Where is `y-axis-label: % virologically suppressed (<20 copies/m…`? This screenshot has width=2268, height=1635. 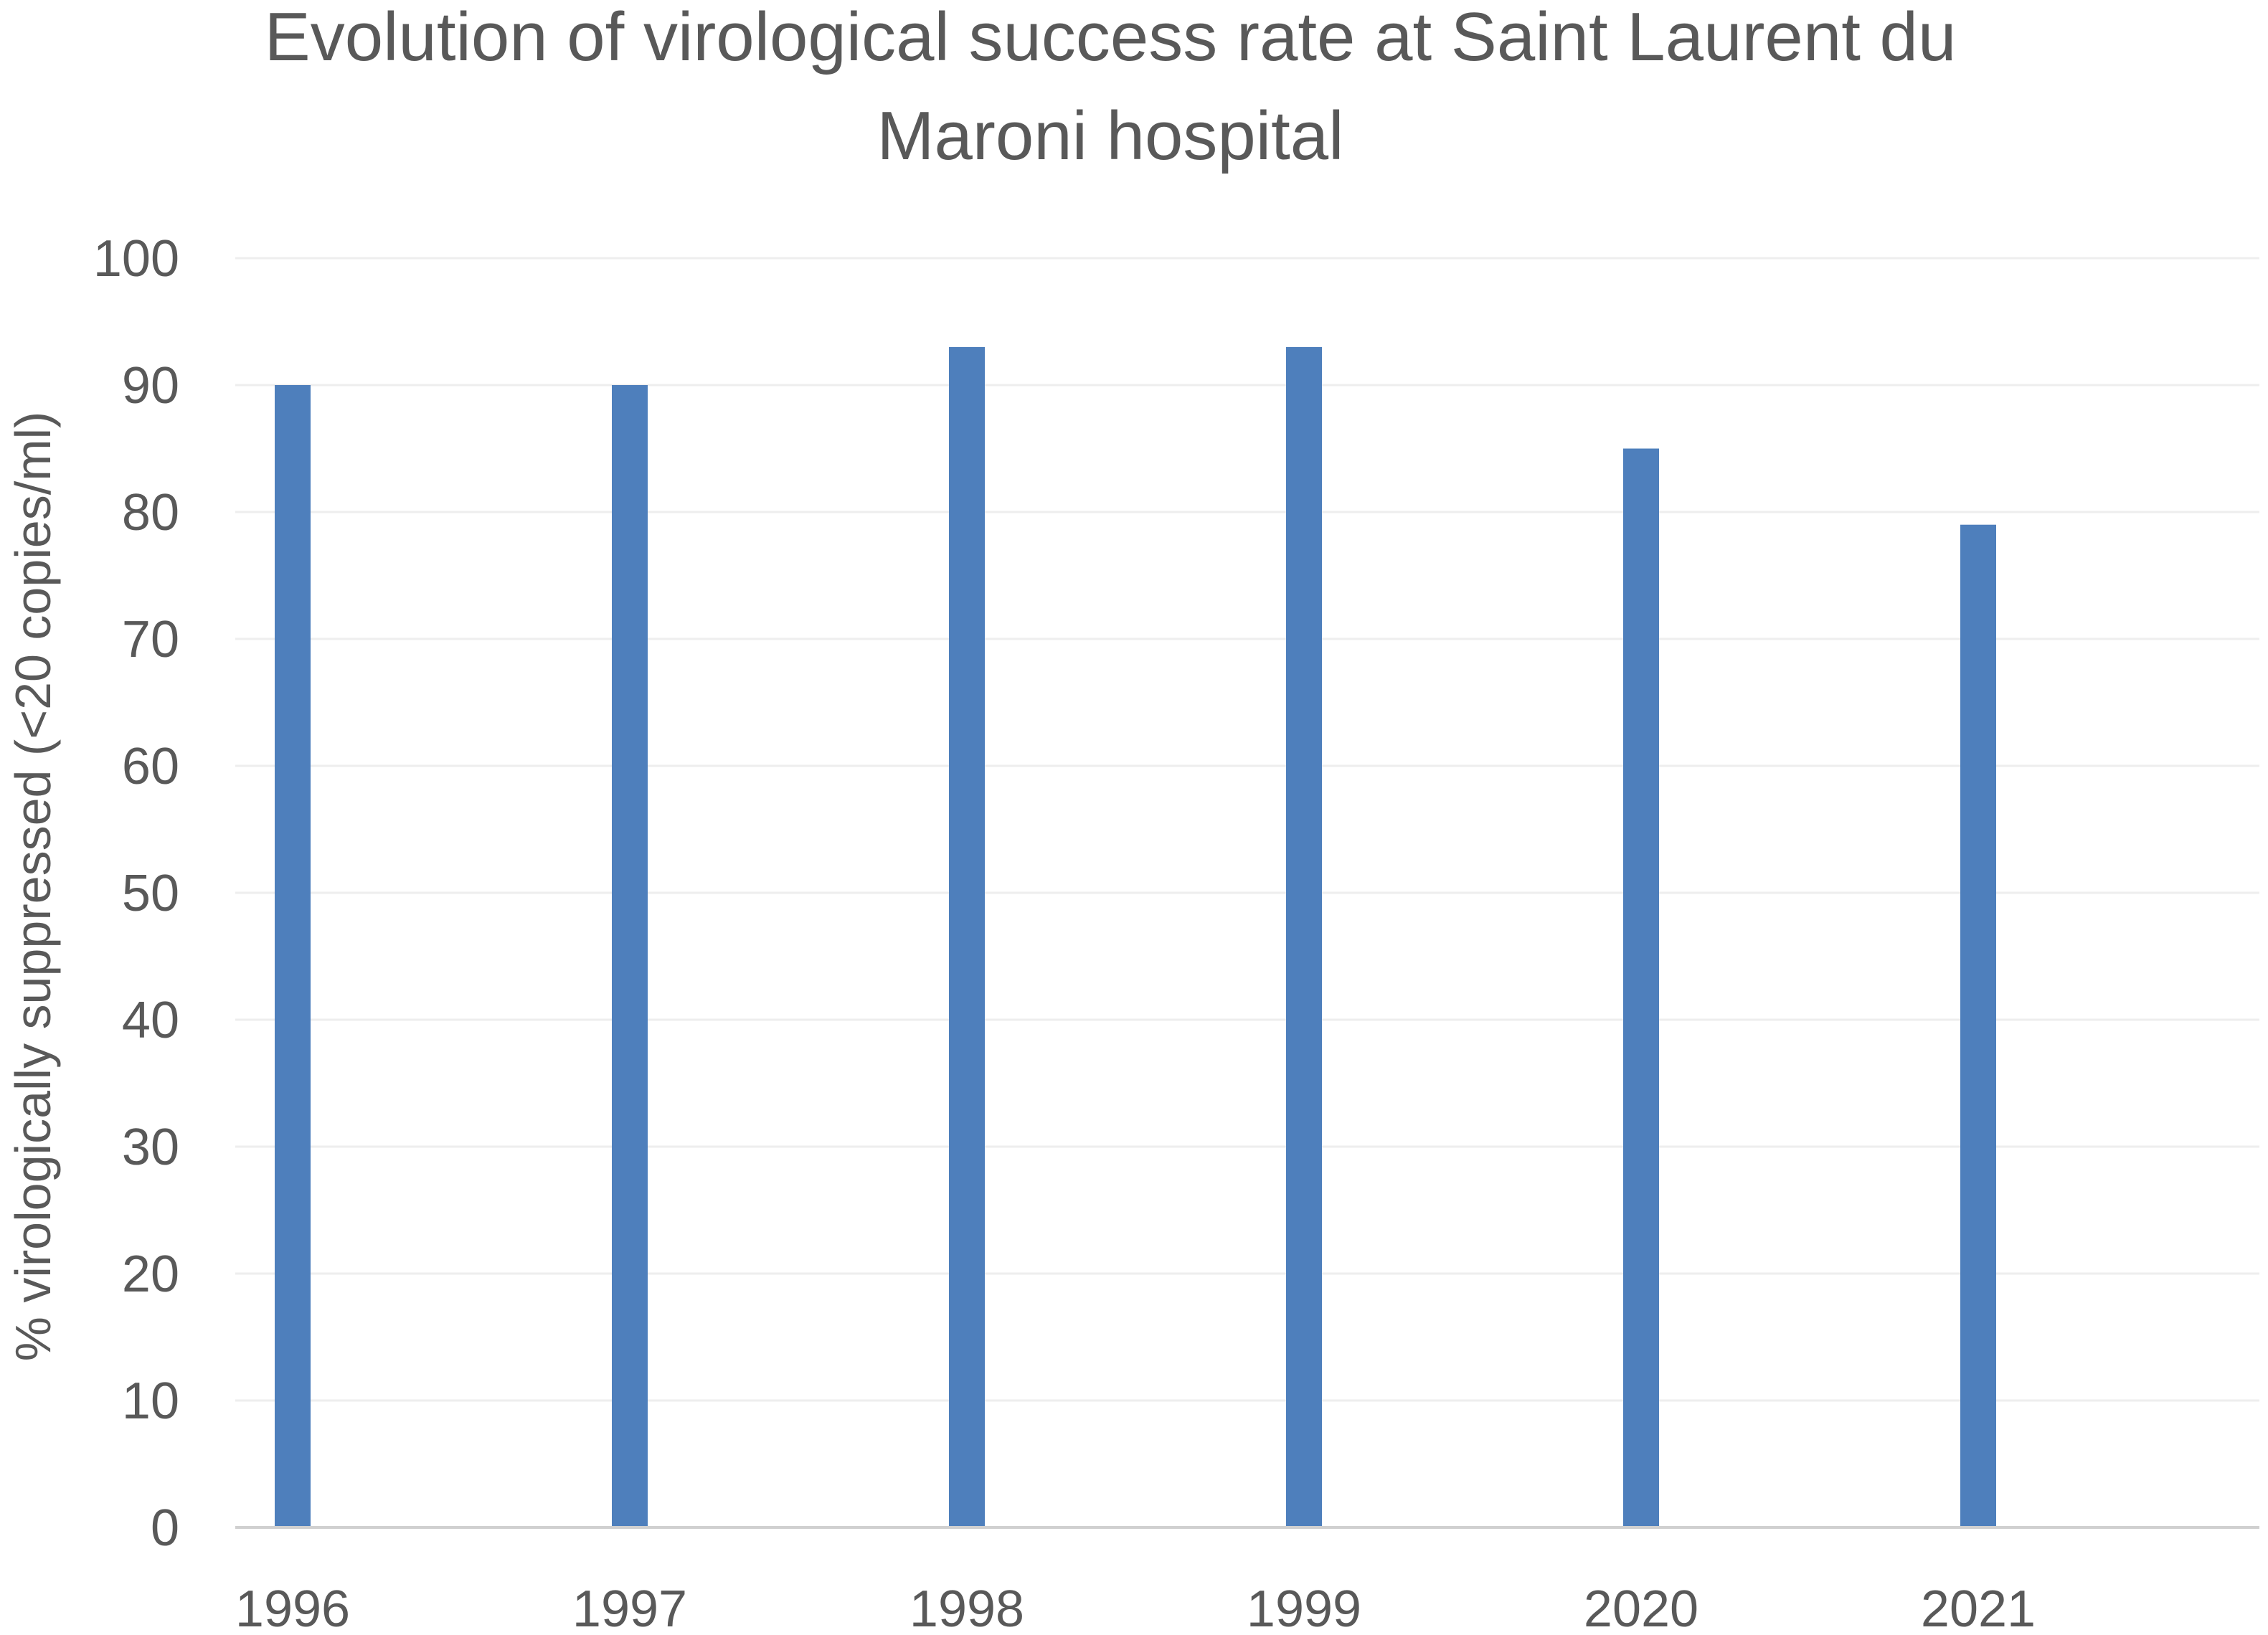
y-axis-label: % virologically suppressed (<20 copies/m… is located at coordinates (33, 887).